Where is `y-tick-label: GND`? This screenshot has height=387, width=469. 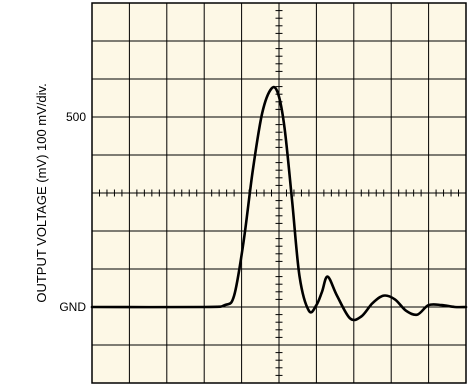
y-tick-label: GND is located at coordinates (72, 307).